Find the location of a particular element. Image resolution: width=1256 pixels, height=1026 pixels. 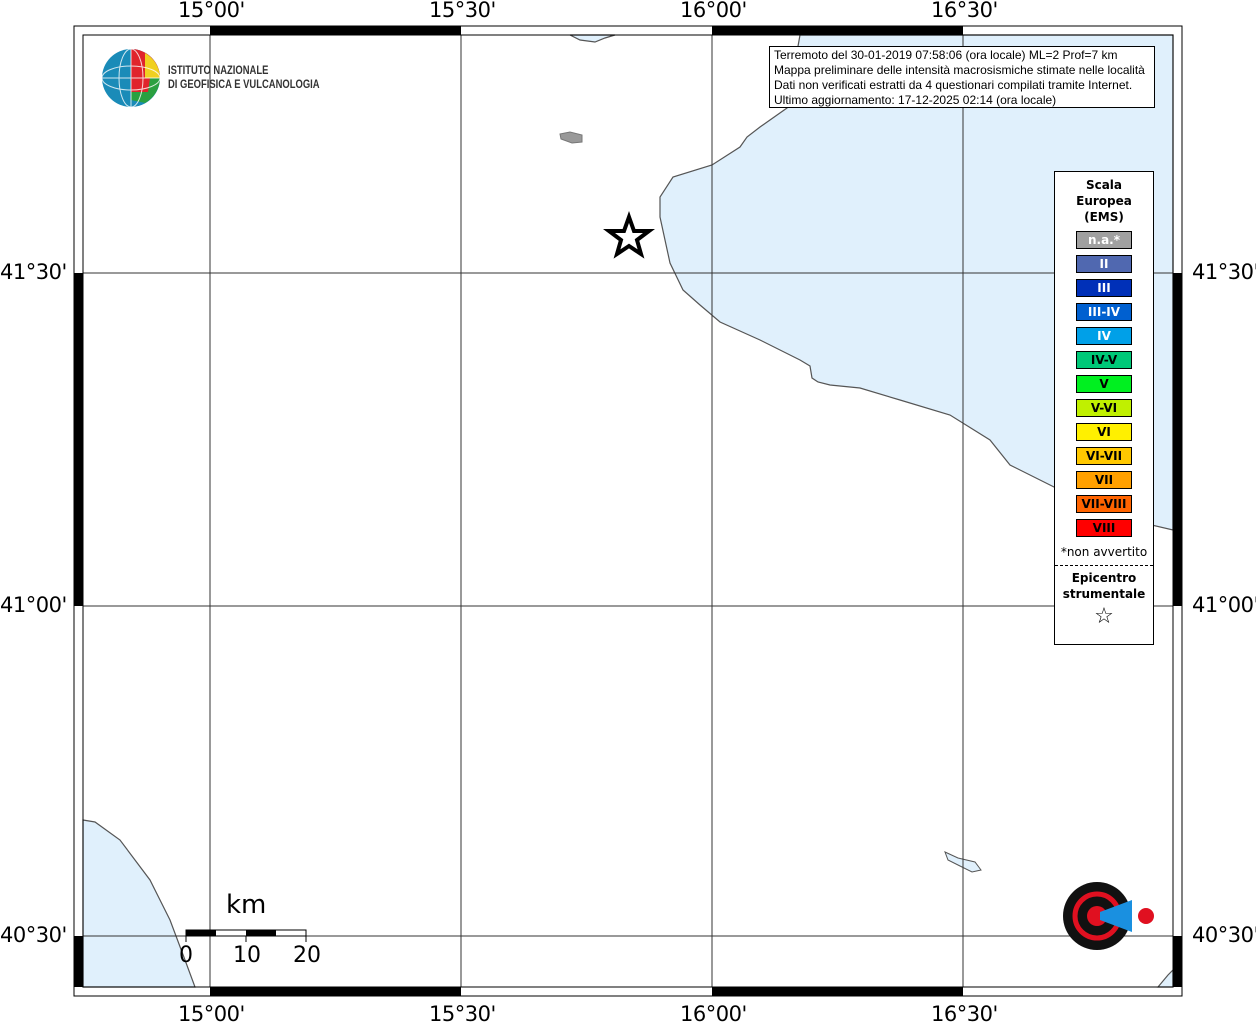

lon-tick-top: 16°00' is located at coordinates (713, 11).